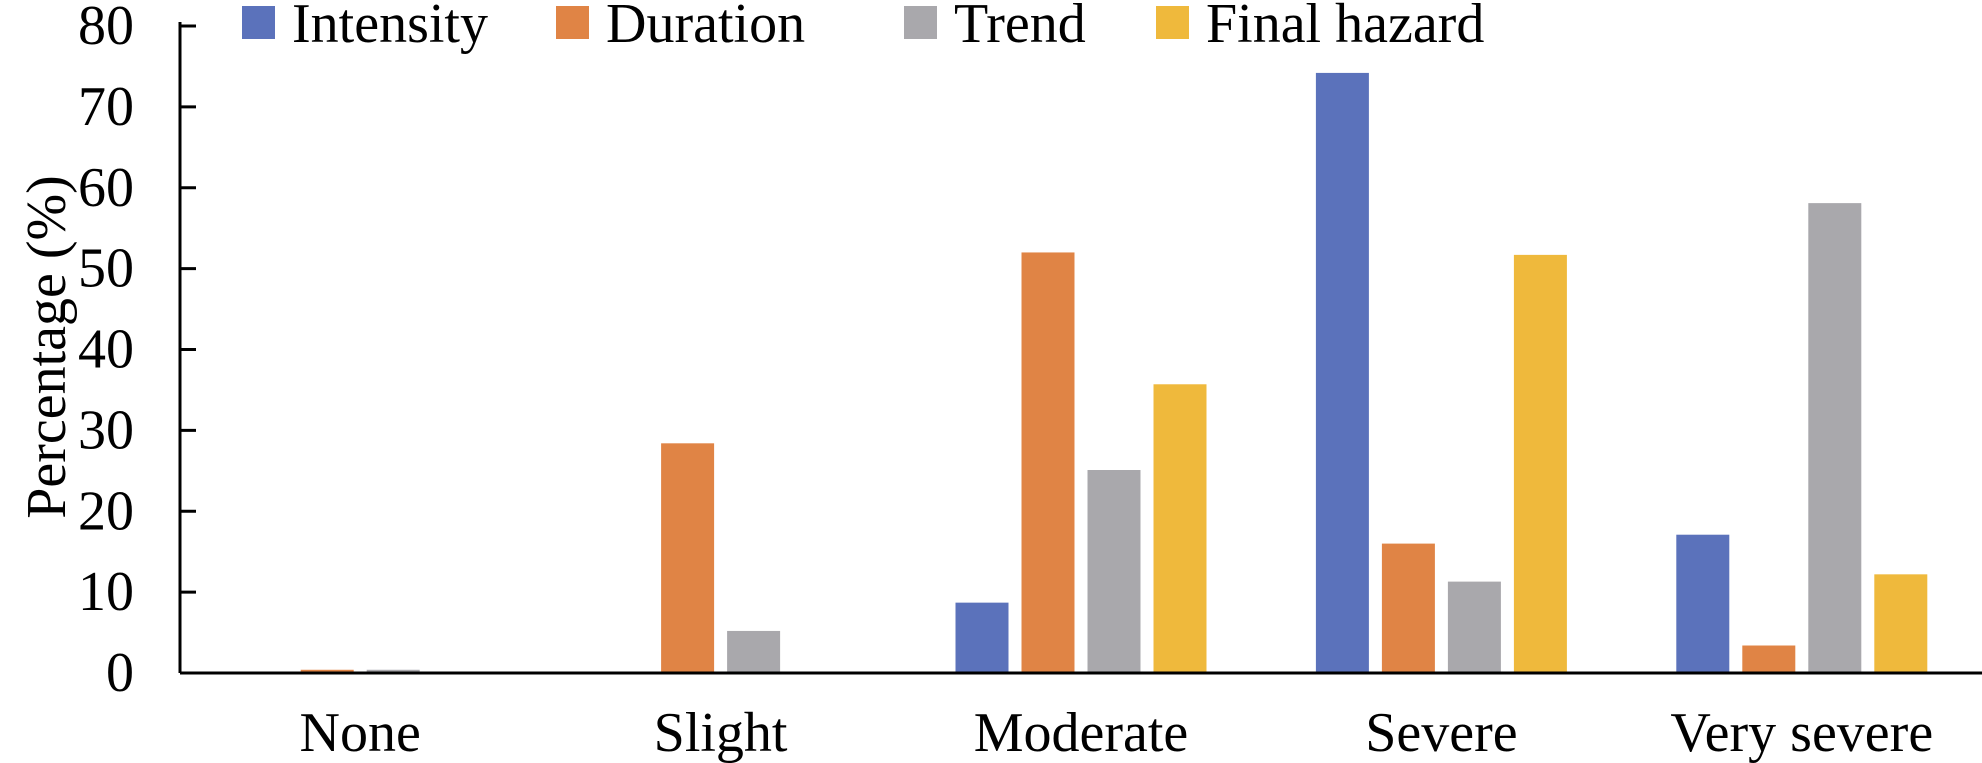  Describe the element at coordinates (1474, 627) in the screenshot. I see `bar-trend-severe` at that location.